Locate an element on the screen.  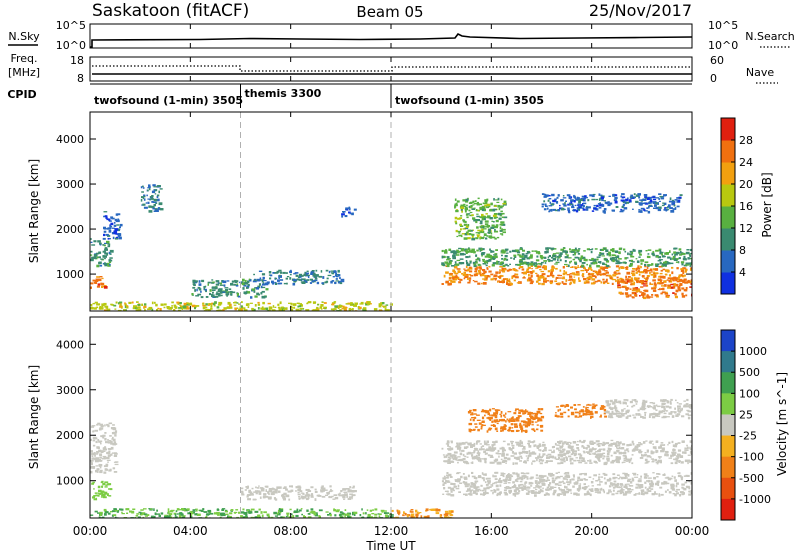
freq-tick-bottom: 8 is located at coordinates (80, 78).